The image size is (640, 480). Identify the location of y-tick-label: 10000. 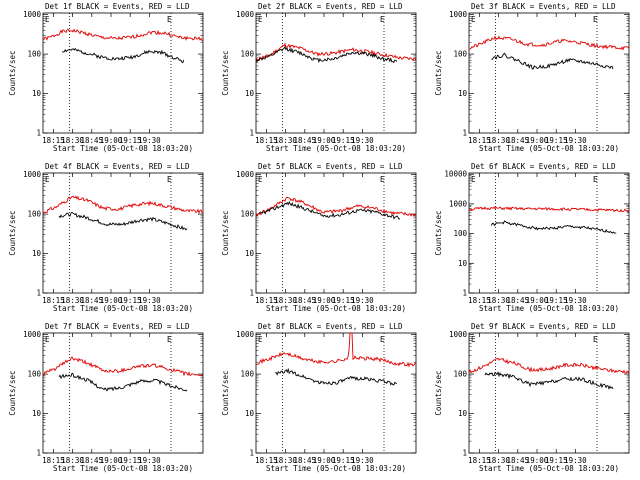
(455, 174).